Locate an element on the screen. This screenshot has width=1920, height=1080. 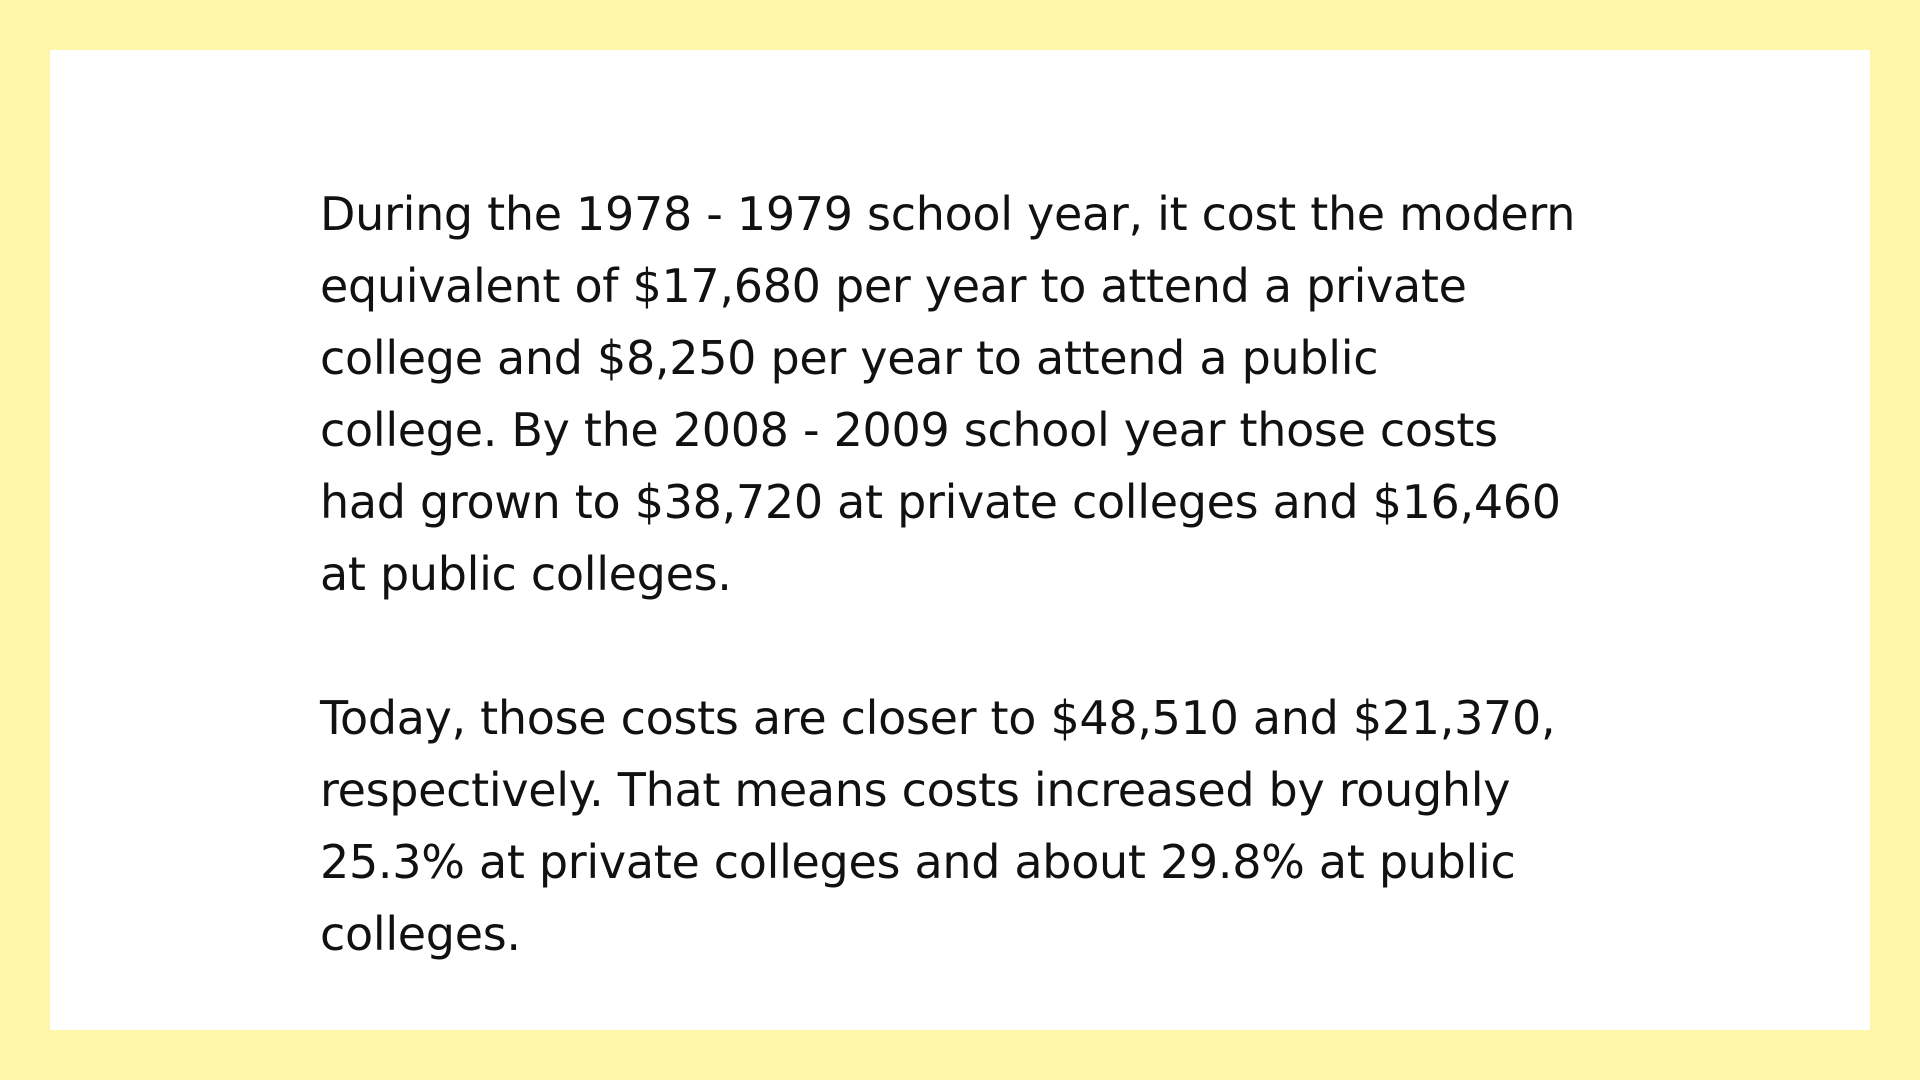
text-line: at public colleges. is located at coordinates (526, 574).